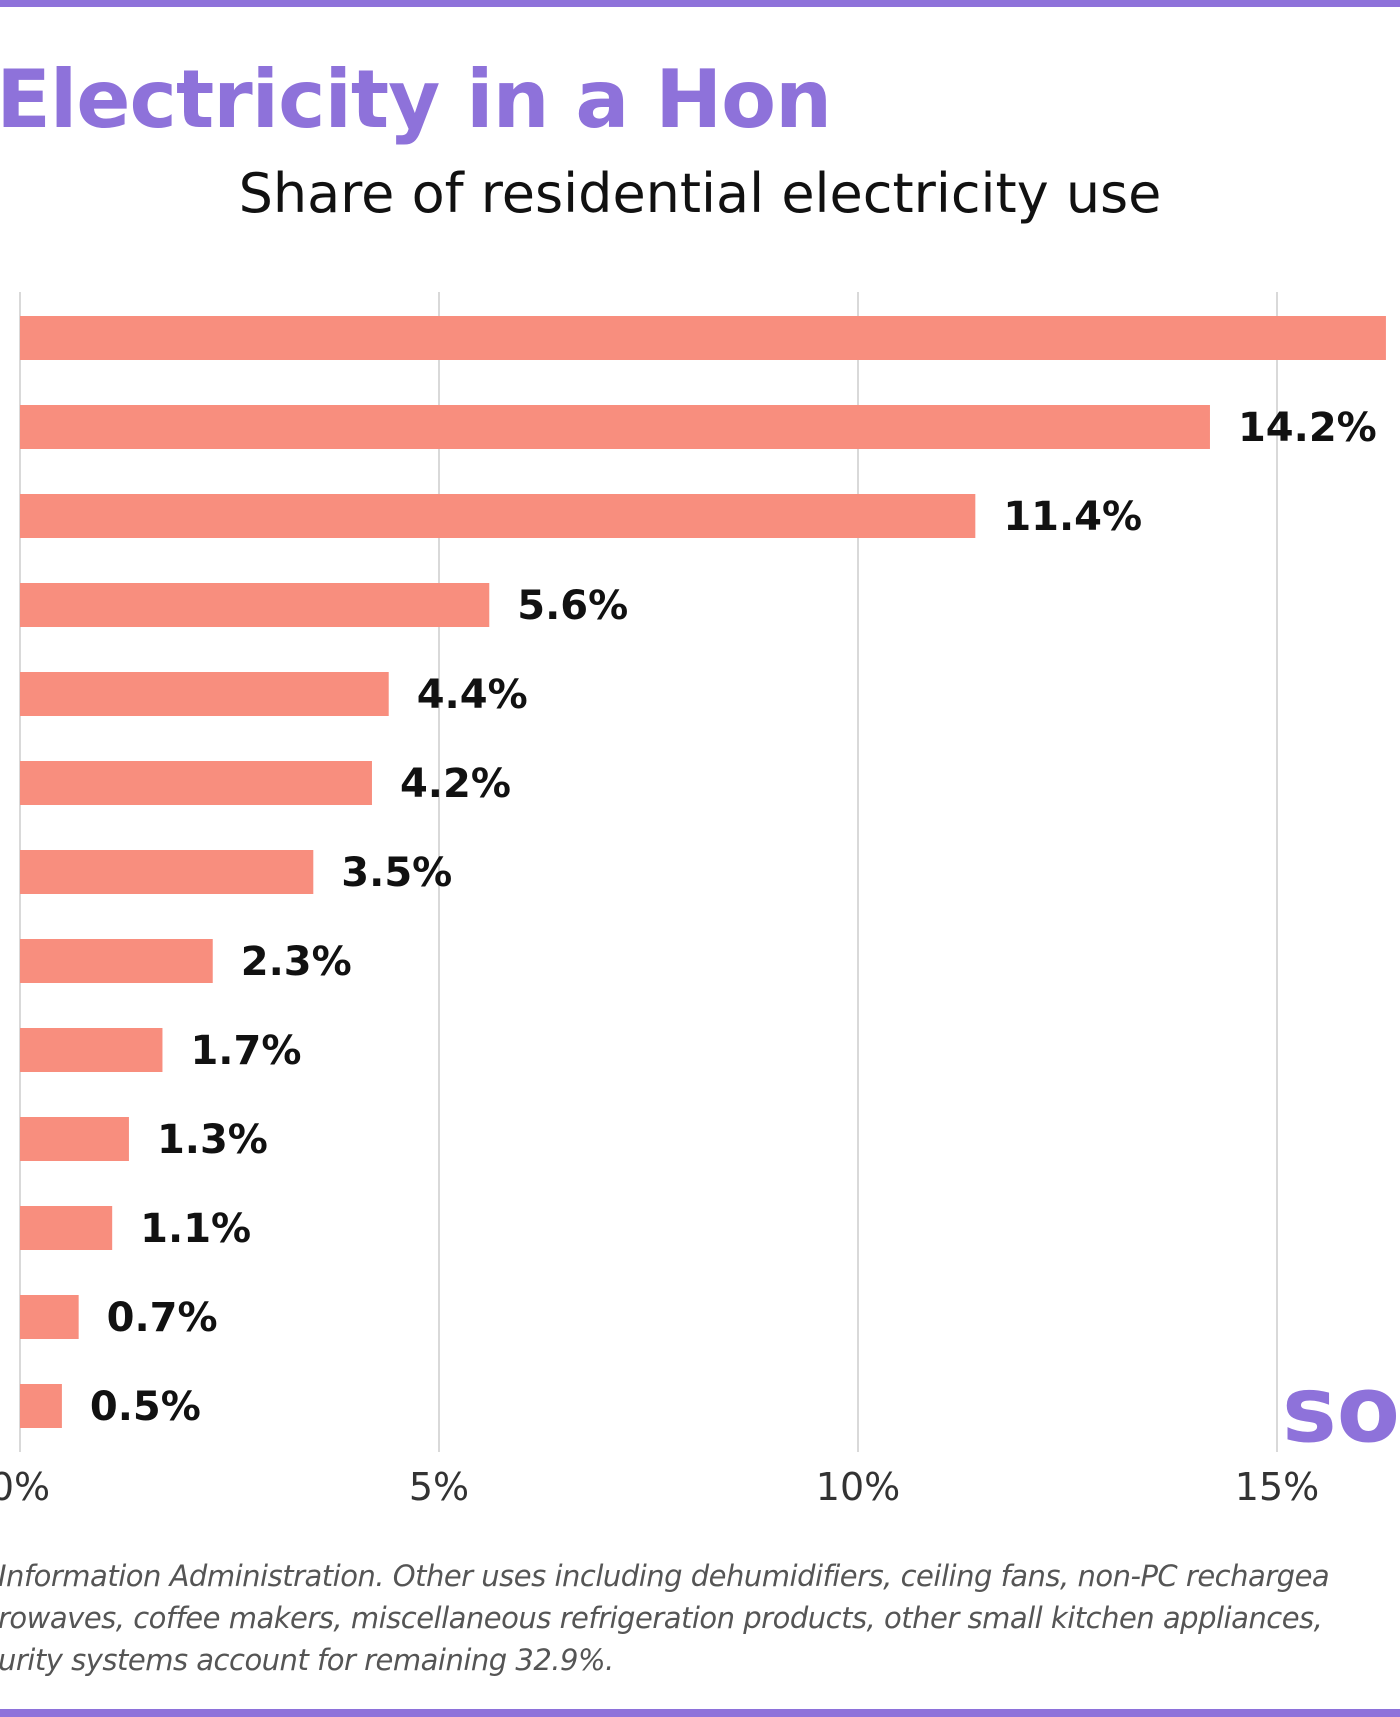 The width and height of the screenshot is (1400, 1717). I want to click on top-accent-border, so click(700, 3).